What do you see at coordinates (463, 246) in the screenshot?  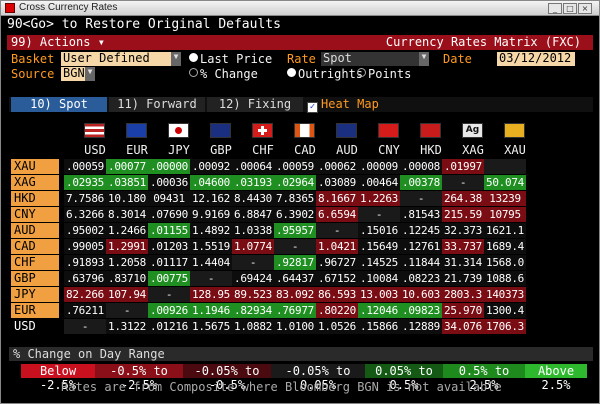 I see `rate-cell: 33.737` at bounding box center [463, 246].